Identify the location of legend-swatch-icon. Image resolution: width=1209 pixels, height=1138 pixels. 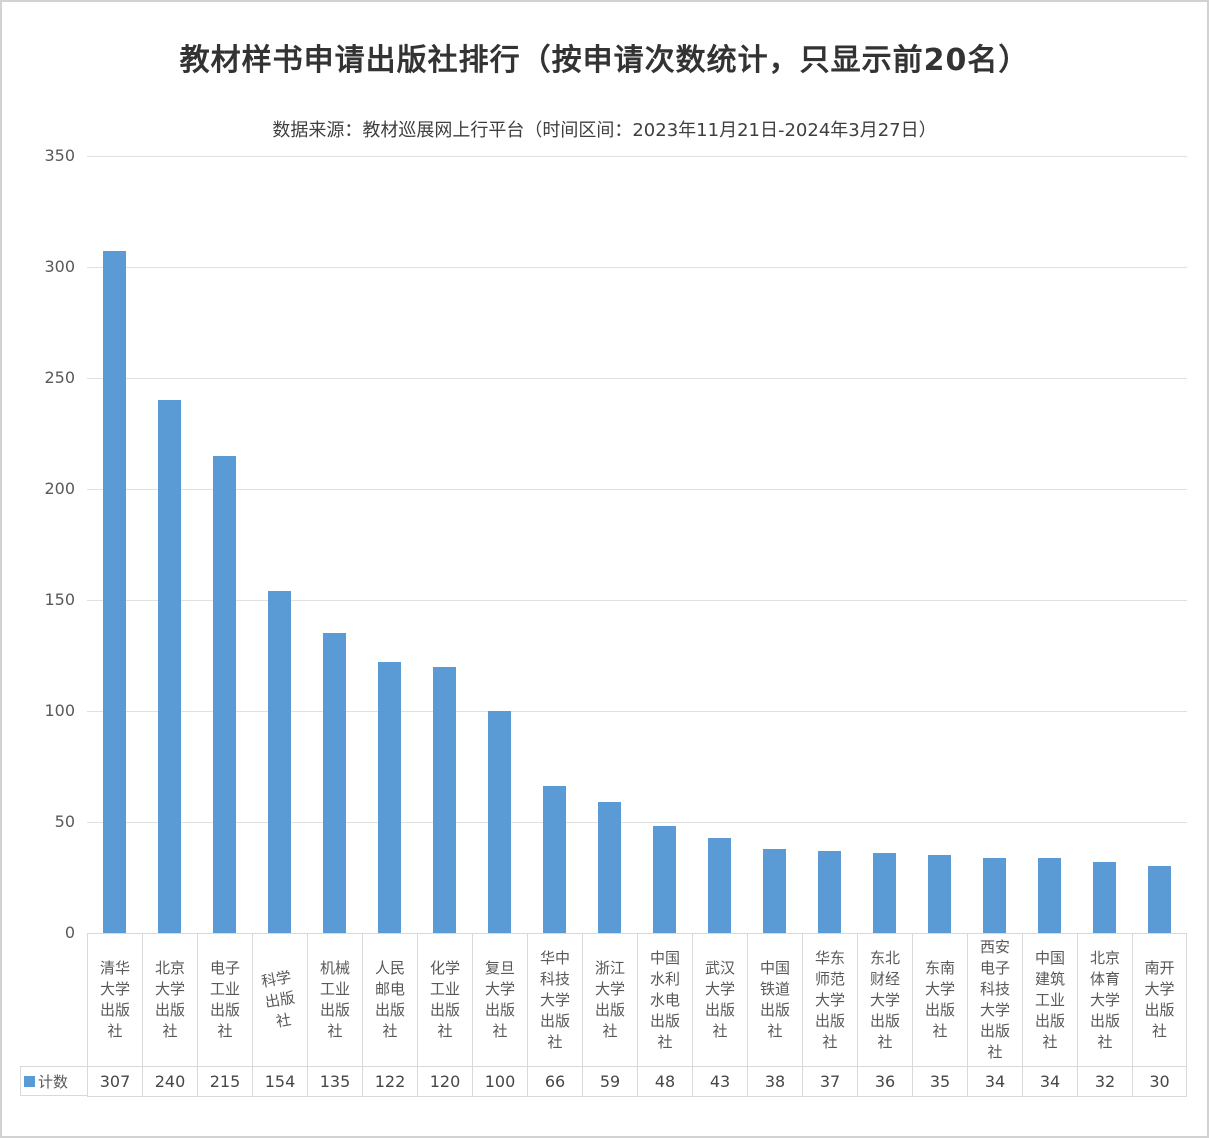
(29, 1081).